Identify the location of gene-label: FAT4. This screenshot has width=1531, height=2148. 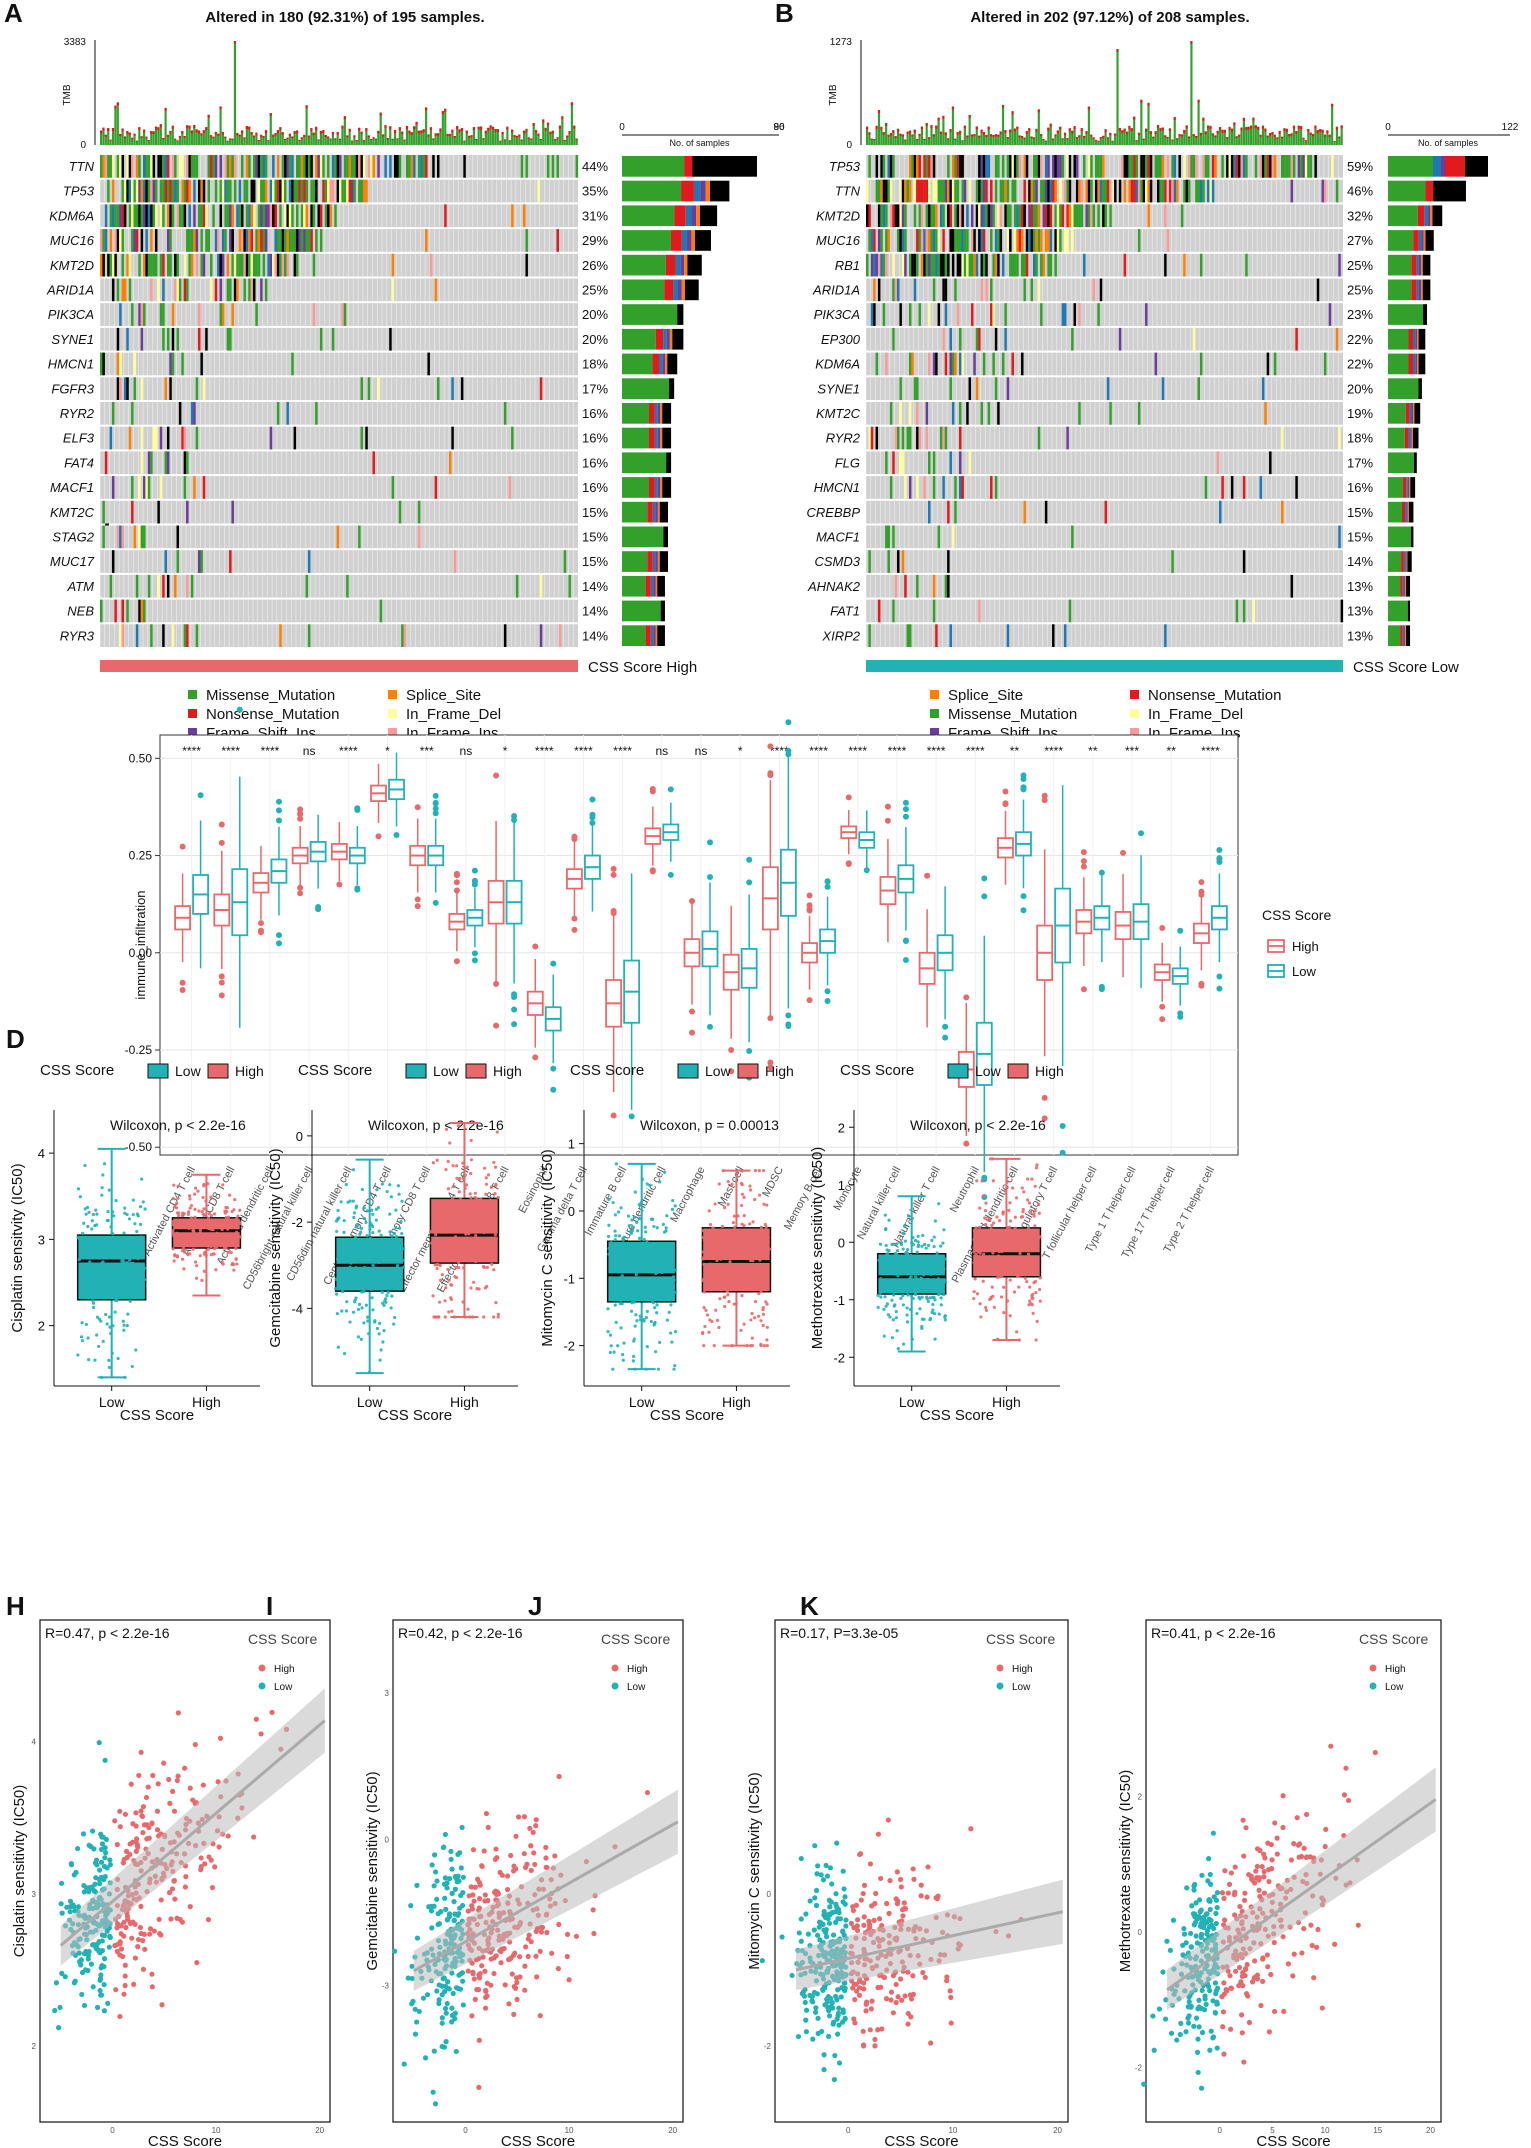
(79, 462).